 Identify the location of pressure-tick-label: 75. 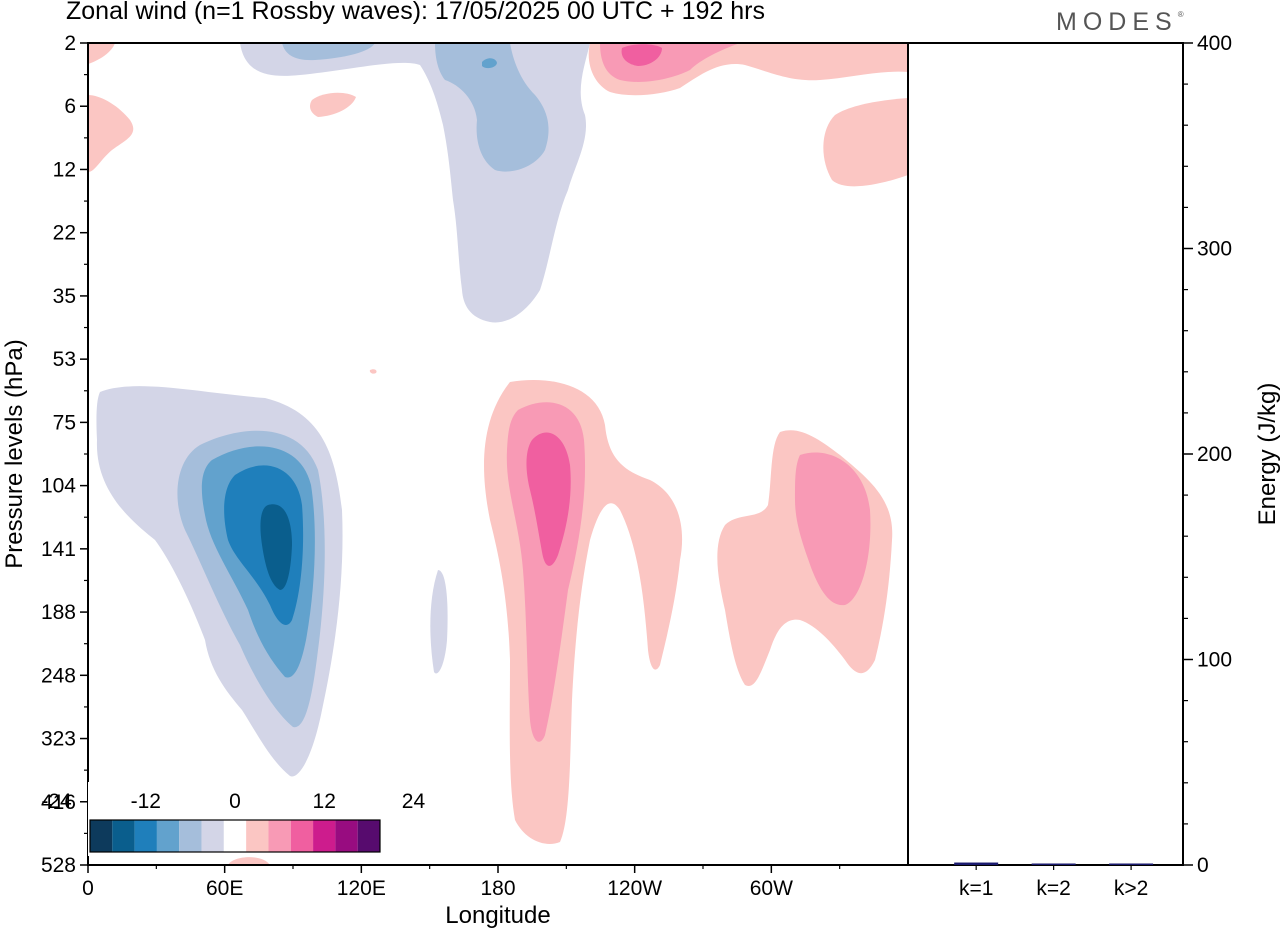
(64, 422).